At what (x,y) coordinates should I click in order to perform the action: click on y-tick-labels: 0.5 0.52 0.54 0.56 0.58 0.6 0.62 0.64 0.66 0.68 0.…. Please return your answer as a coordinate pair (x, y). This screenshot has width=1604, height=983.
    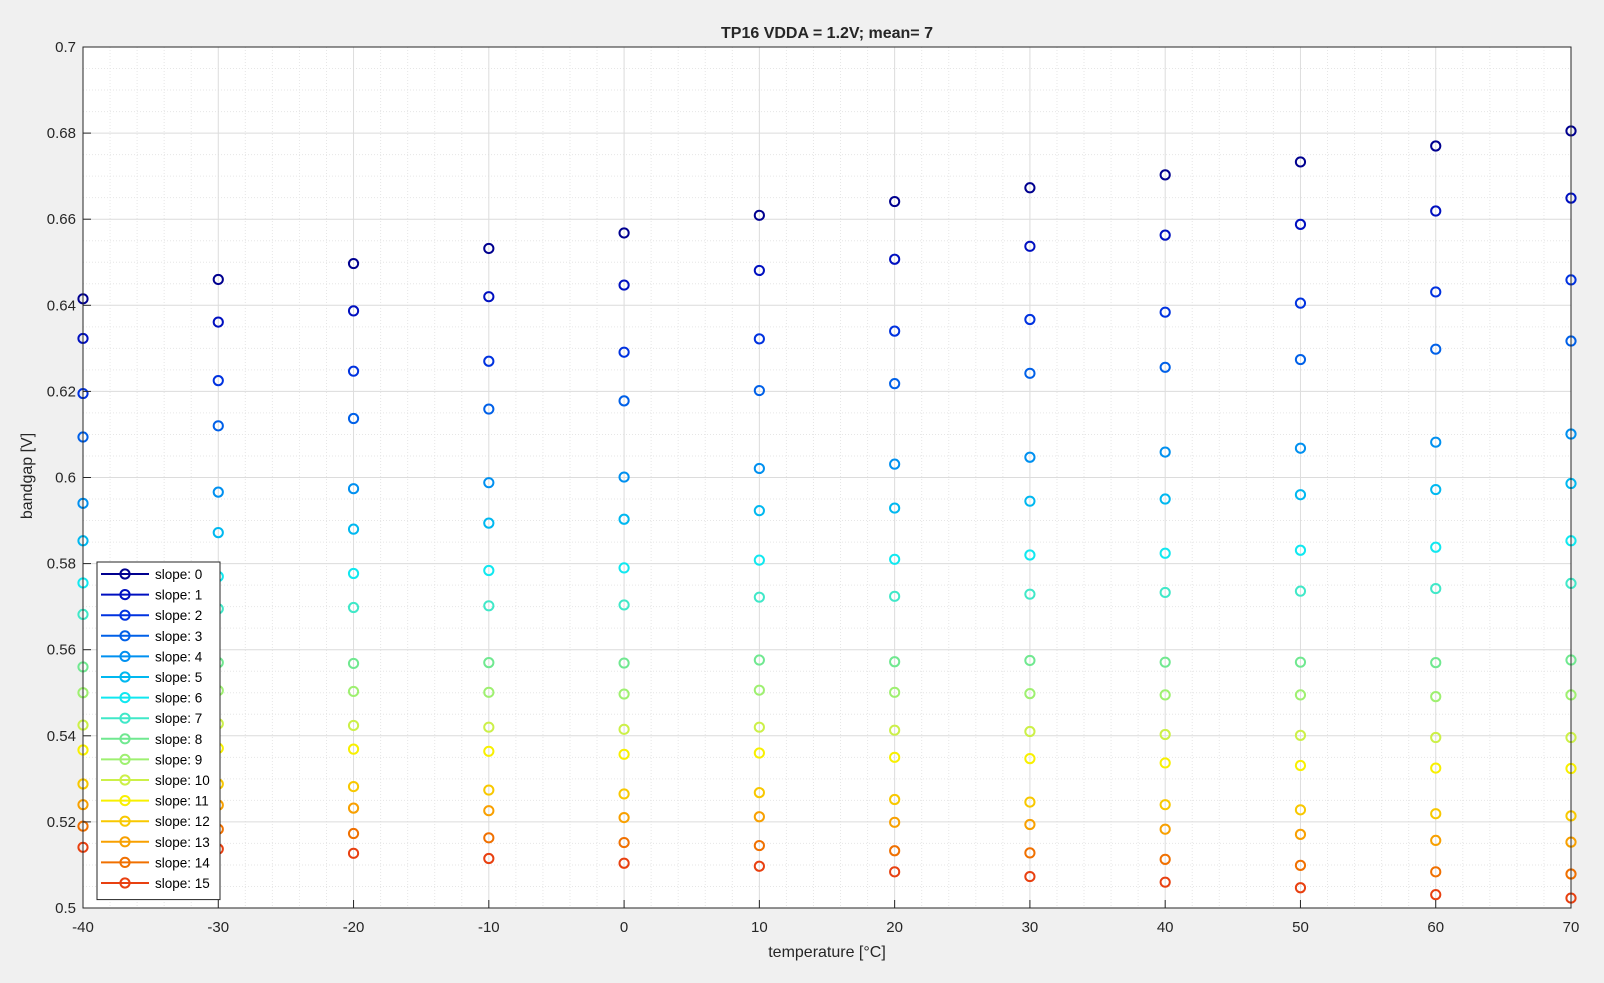
    Looking at the image, I should click on (61, 478).